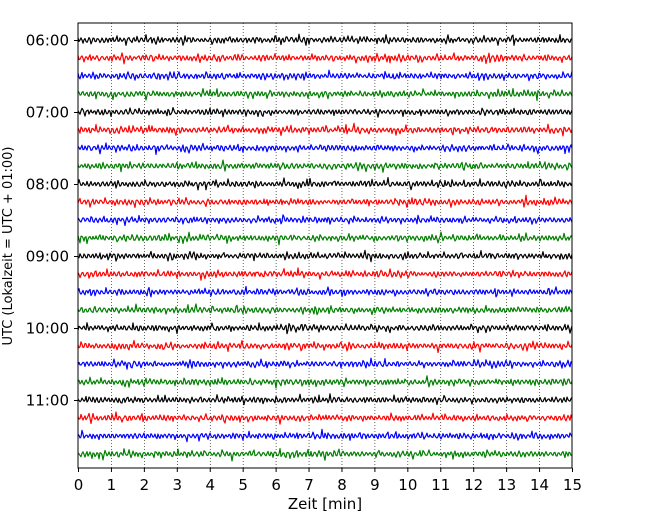 The image size is (650, 520). What do you see at coordinates (325, 39) in the screenshot?
I see `trace-06:00` at bounding box center [325, 39].